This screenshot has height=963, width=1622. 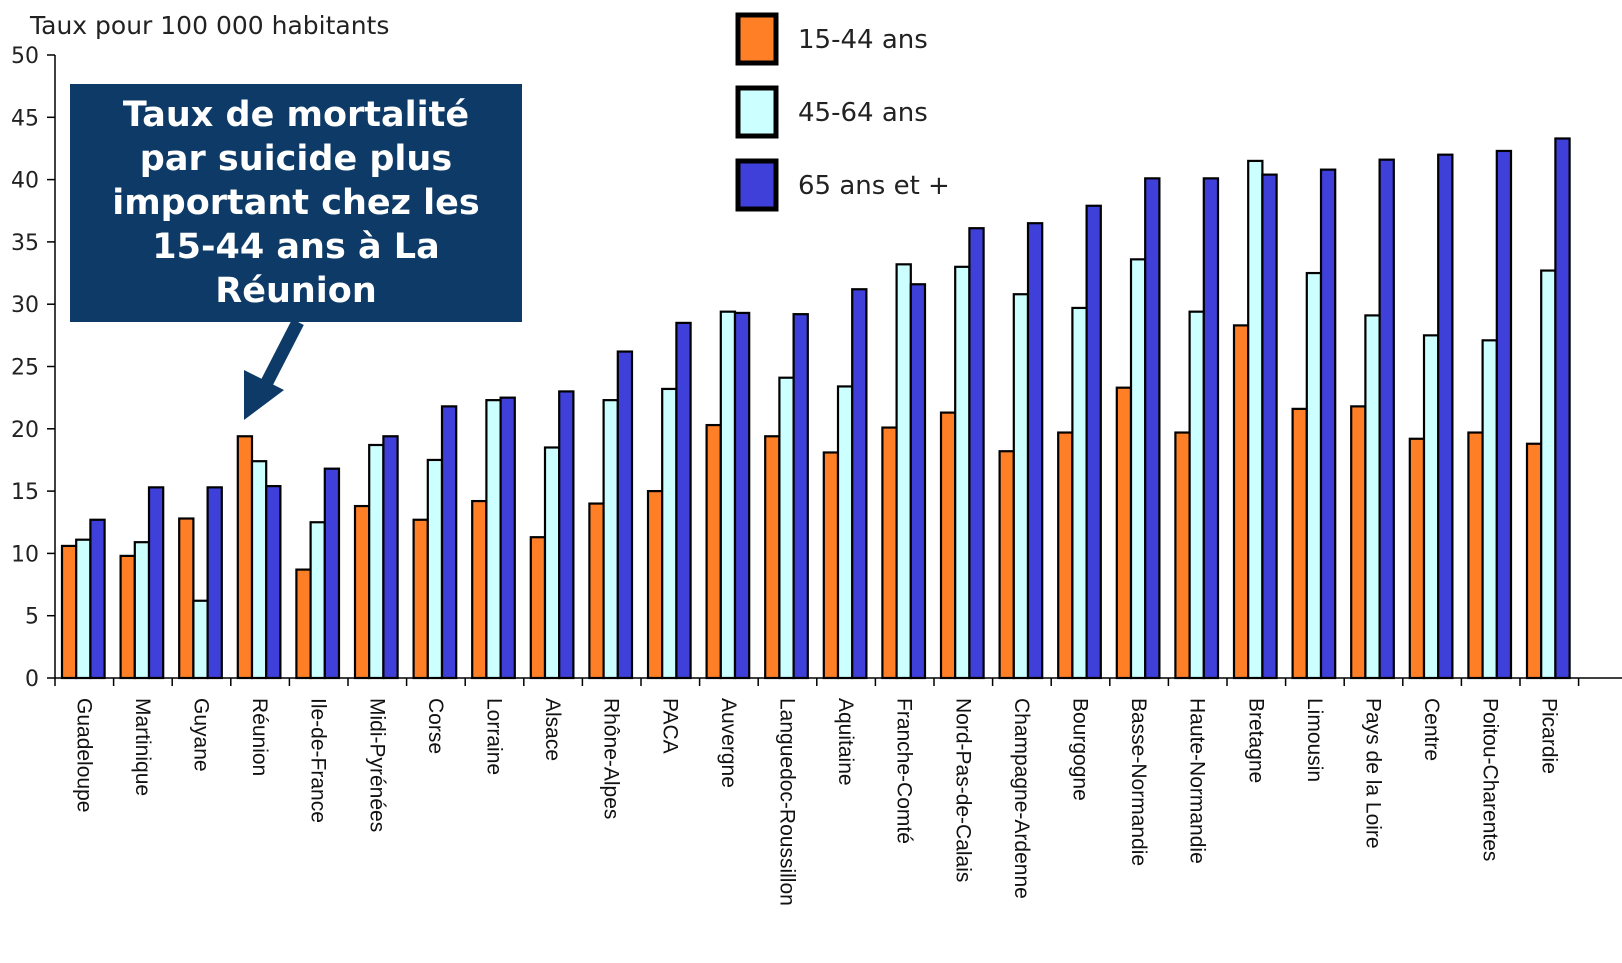 What do you see at coordinates (1373, 773) in the screenshot?
I see `x-category-label: Pays de la Loire` at bounding box center [1373, 773].